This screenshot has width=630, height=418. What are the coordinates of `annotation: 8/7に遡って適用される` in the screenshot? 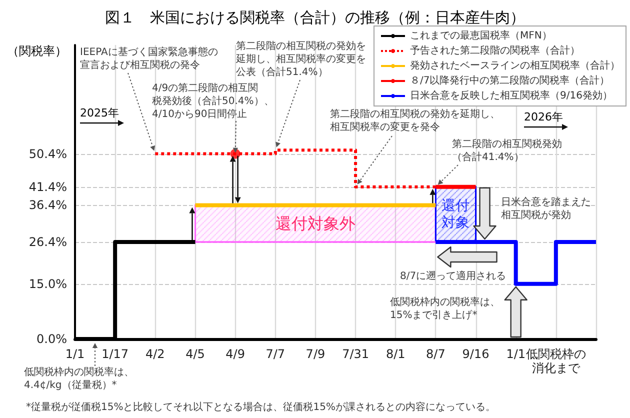 It's located at (453, 276).